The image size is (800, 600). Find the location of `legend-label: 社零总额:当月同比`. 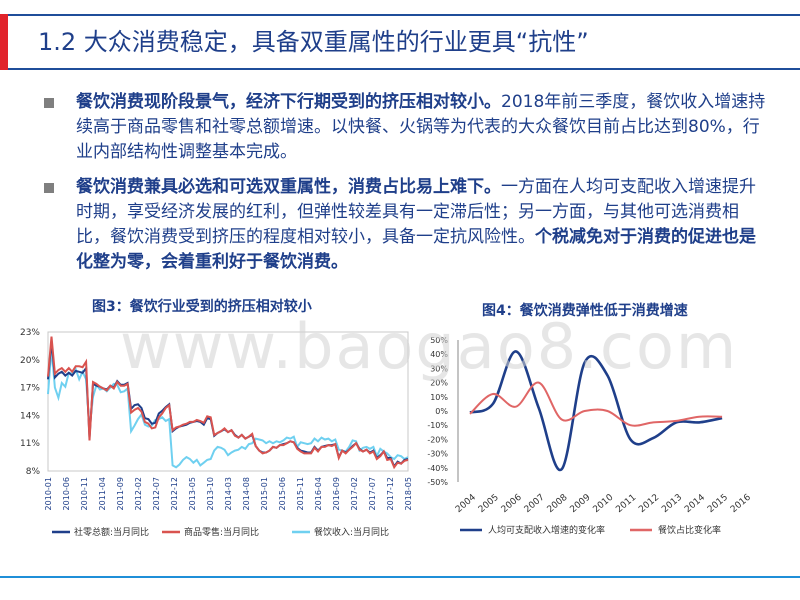

legend-label: 社零总额:当月同比 is located at coordinates (111, 532).